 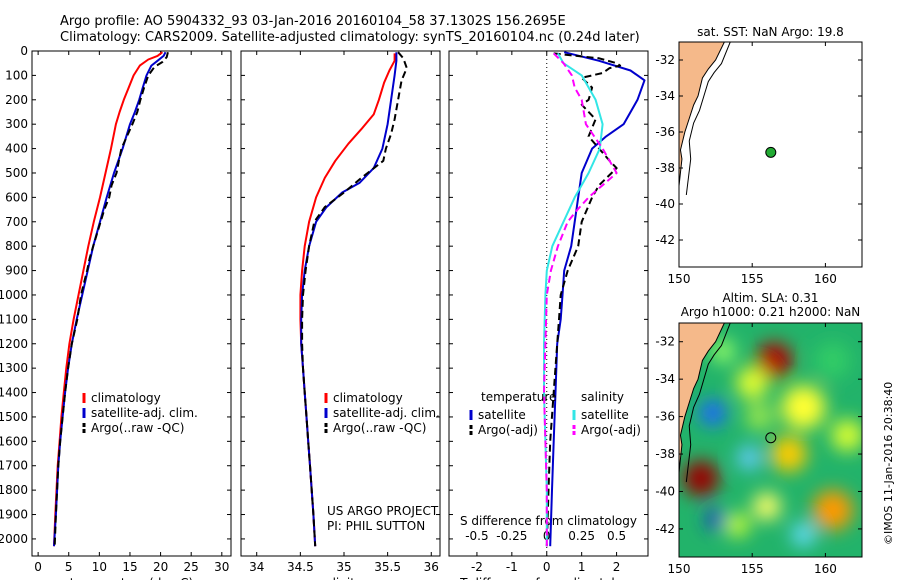 I want to click on x-tick-label: 34.5, so click(x=300, y=567).